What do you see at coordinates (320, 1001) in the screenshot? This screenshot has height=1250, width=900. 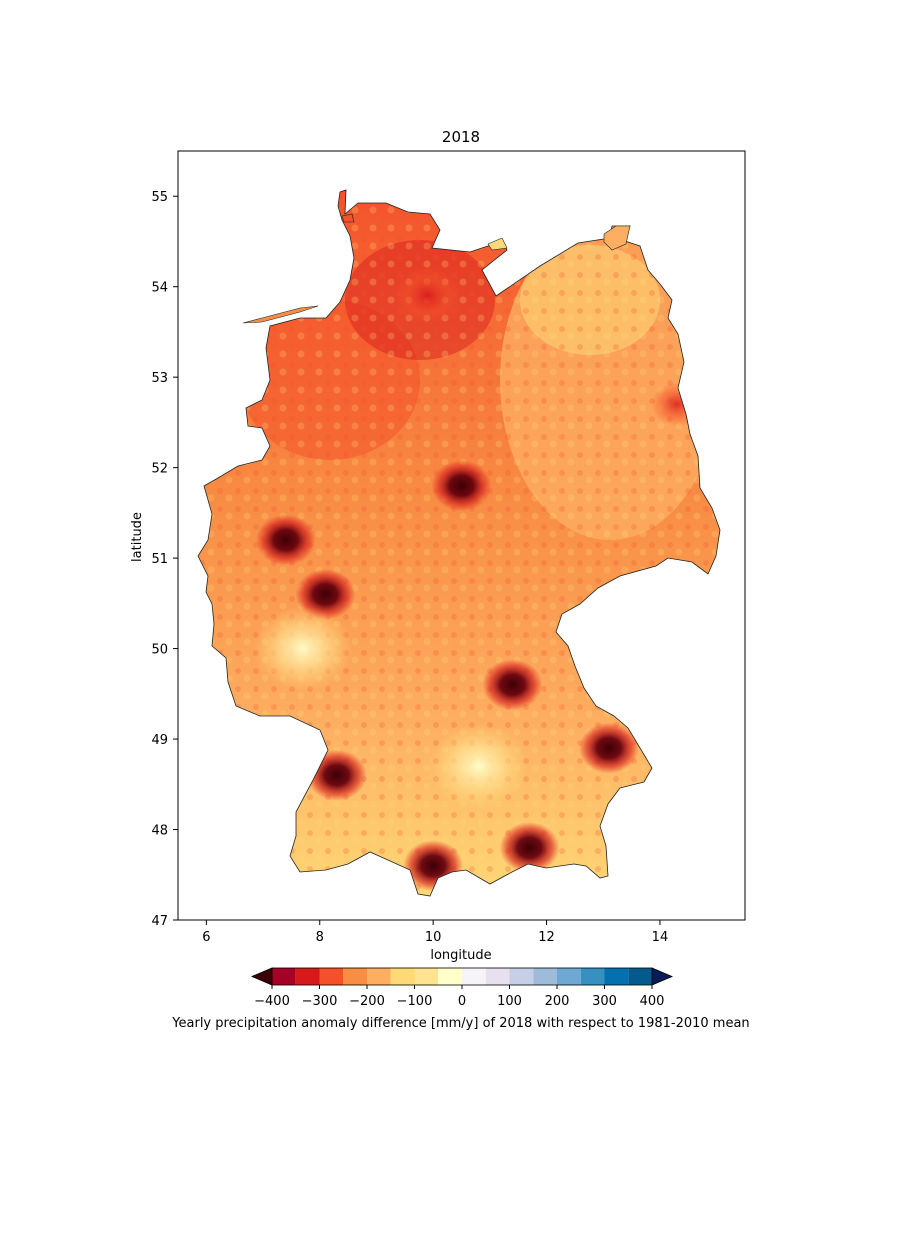 I see `colorbar-tick-label: −300` at bounding box center [320, 1001].